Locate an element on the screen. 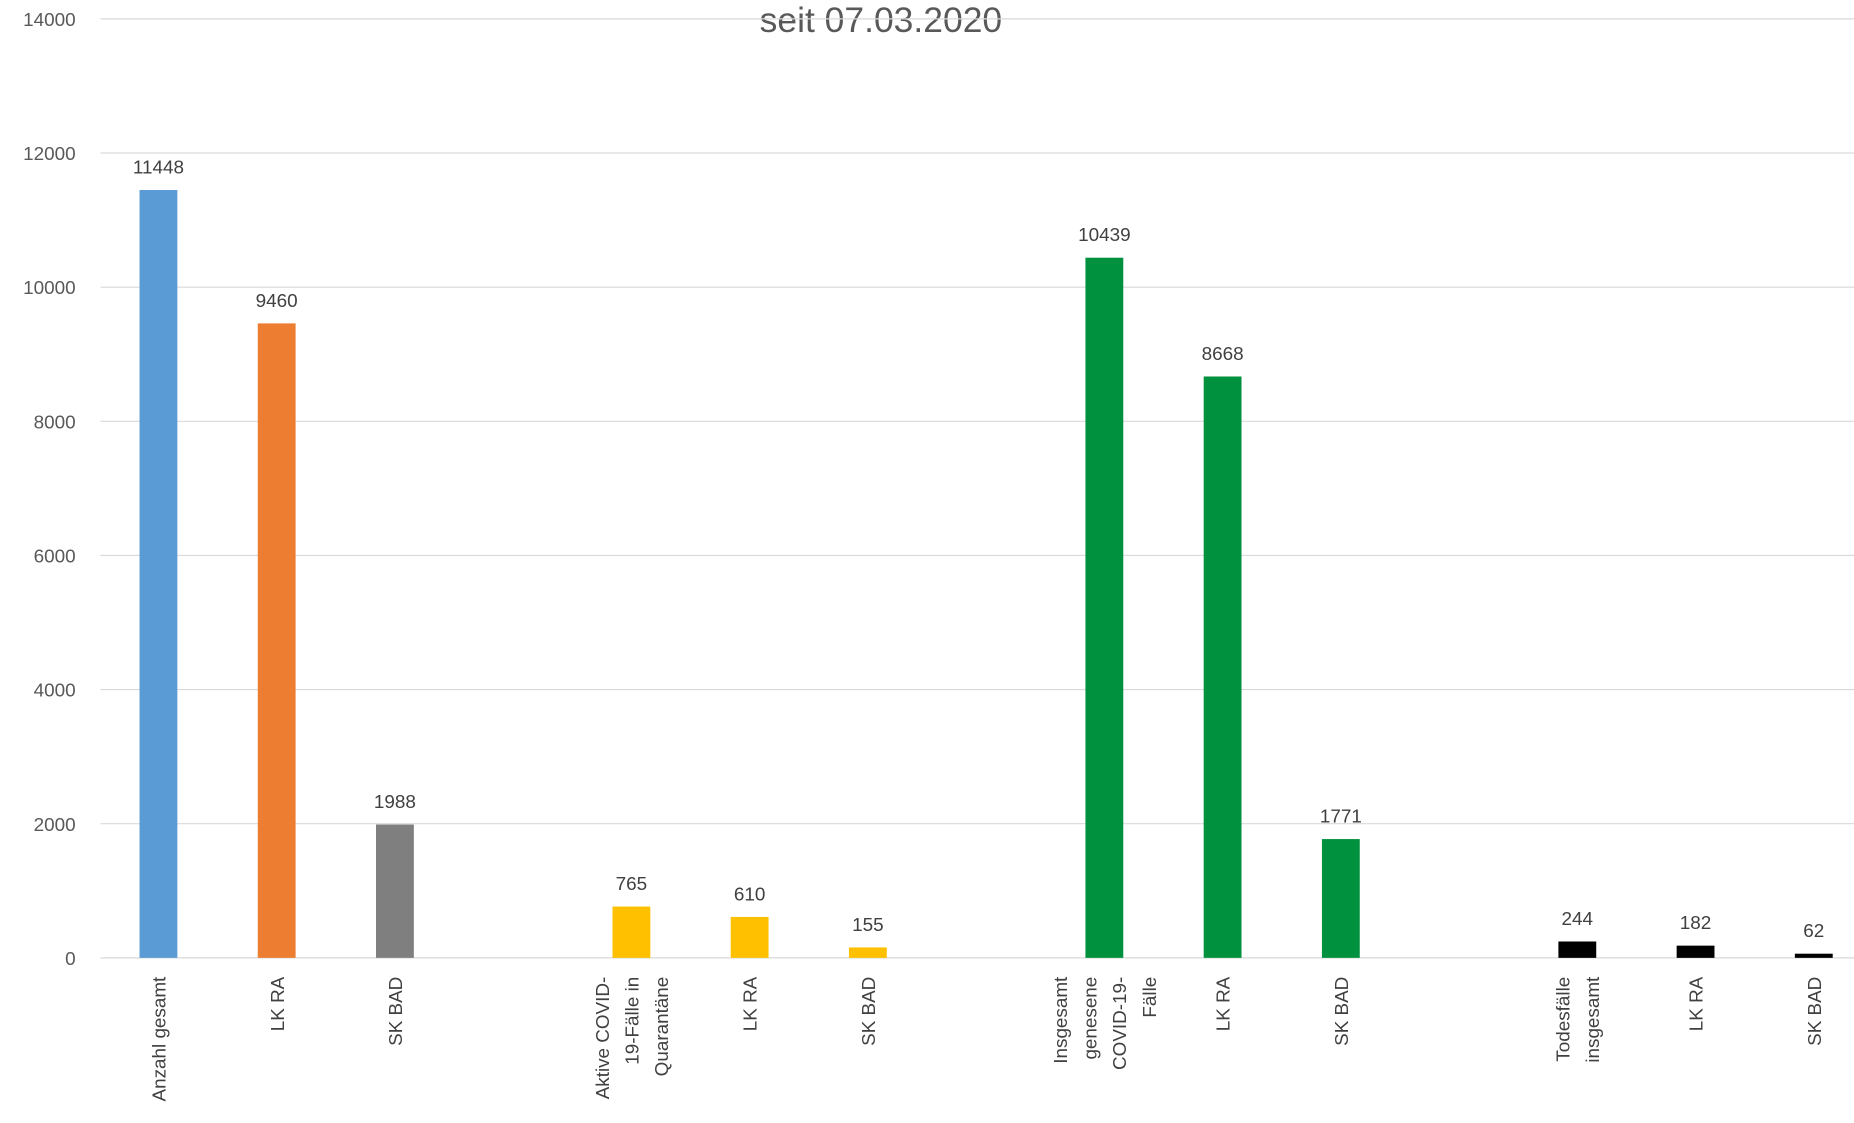  y-tick-label: 6000 is located at coordinates (55, 557).